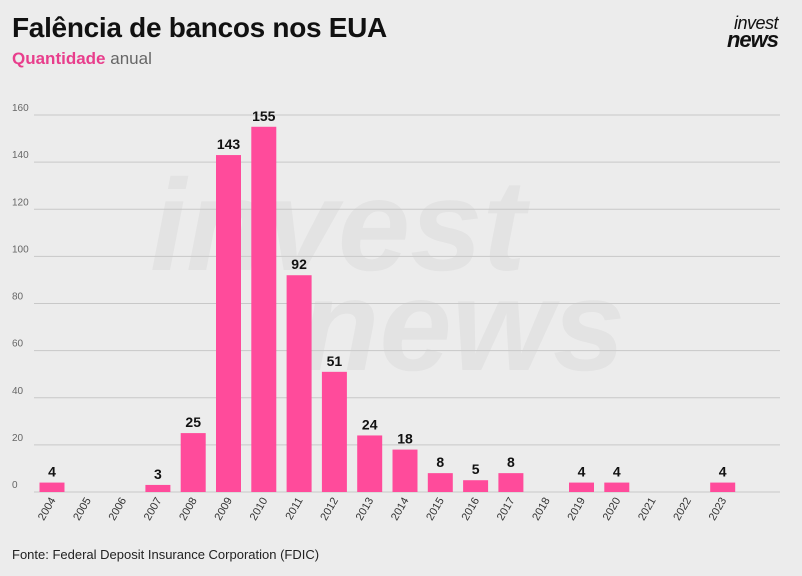  Describe the element at coordinates (370, 424) in the screenshot. I see `data-label: 24` at that location.